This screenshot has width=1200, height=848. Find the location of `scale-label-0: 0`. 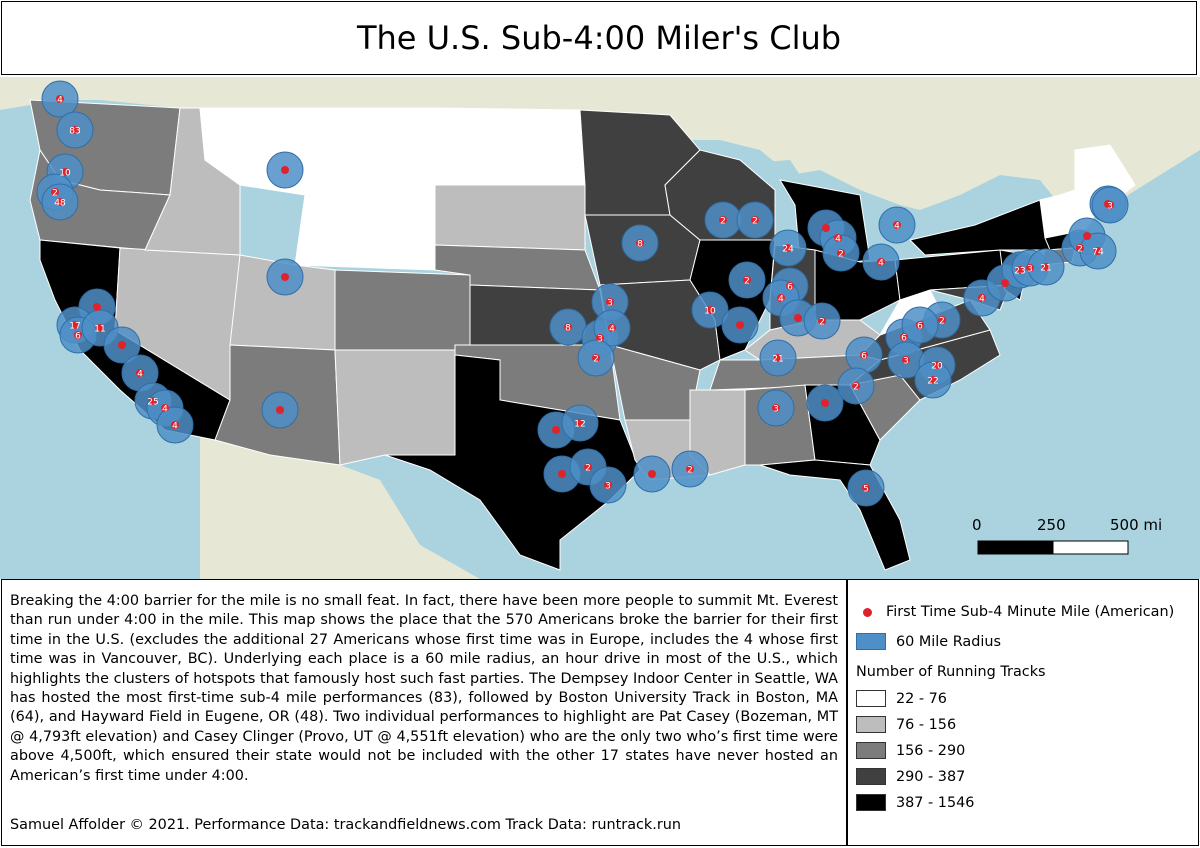

scale-label-0: 0 is located at coordinates (977, 525).